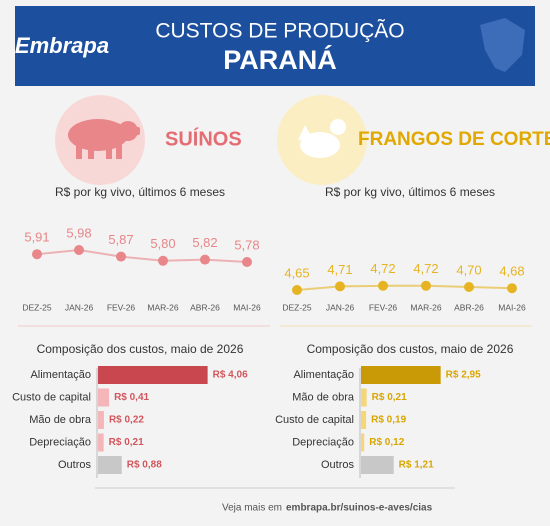 Image resolution: width=550 pixels, height=526 pixels. I want to click on value-label: 4,68, so click(511, 271).